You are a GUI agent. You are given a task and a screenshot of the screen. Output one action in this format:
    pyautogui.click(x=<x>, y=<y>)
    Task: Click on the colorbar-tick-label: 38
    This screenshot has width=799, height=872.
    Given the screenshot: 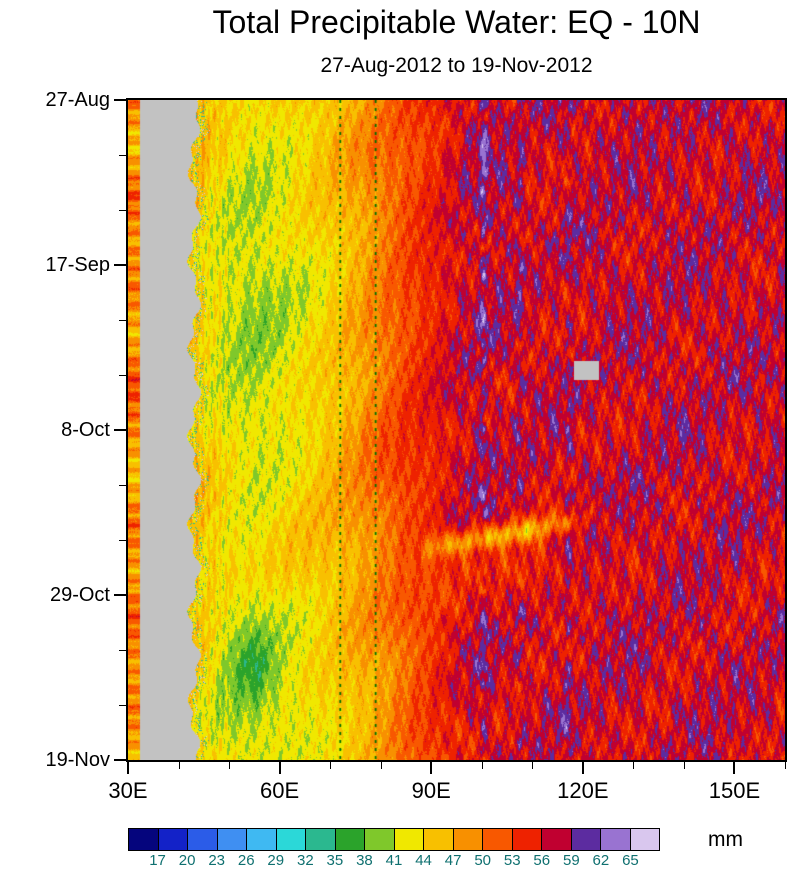 What is the action you would take?
    pyautogui.click(x=364, y=860)
    